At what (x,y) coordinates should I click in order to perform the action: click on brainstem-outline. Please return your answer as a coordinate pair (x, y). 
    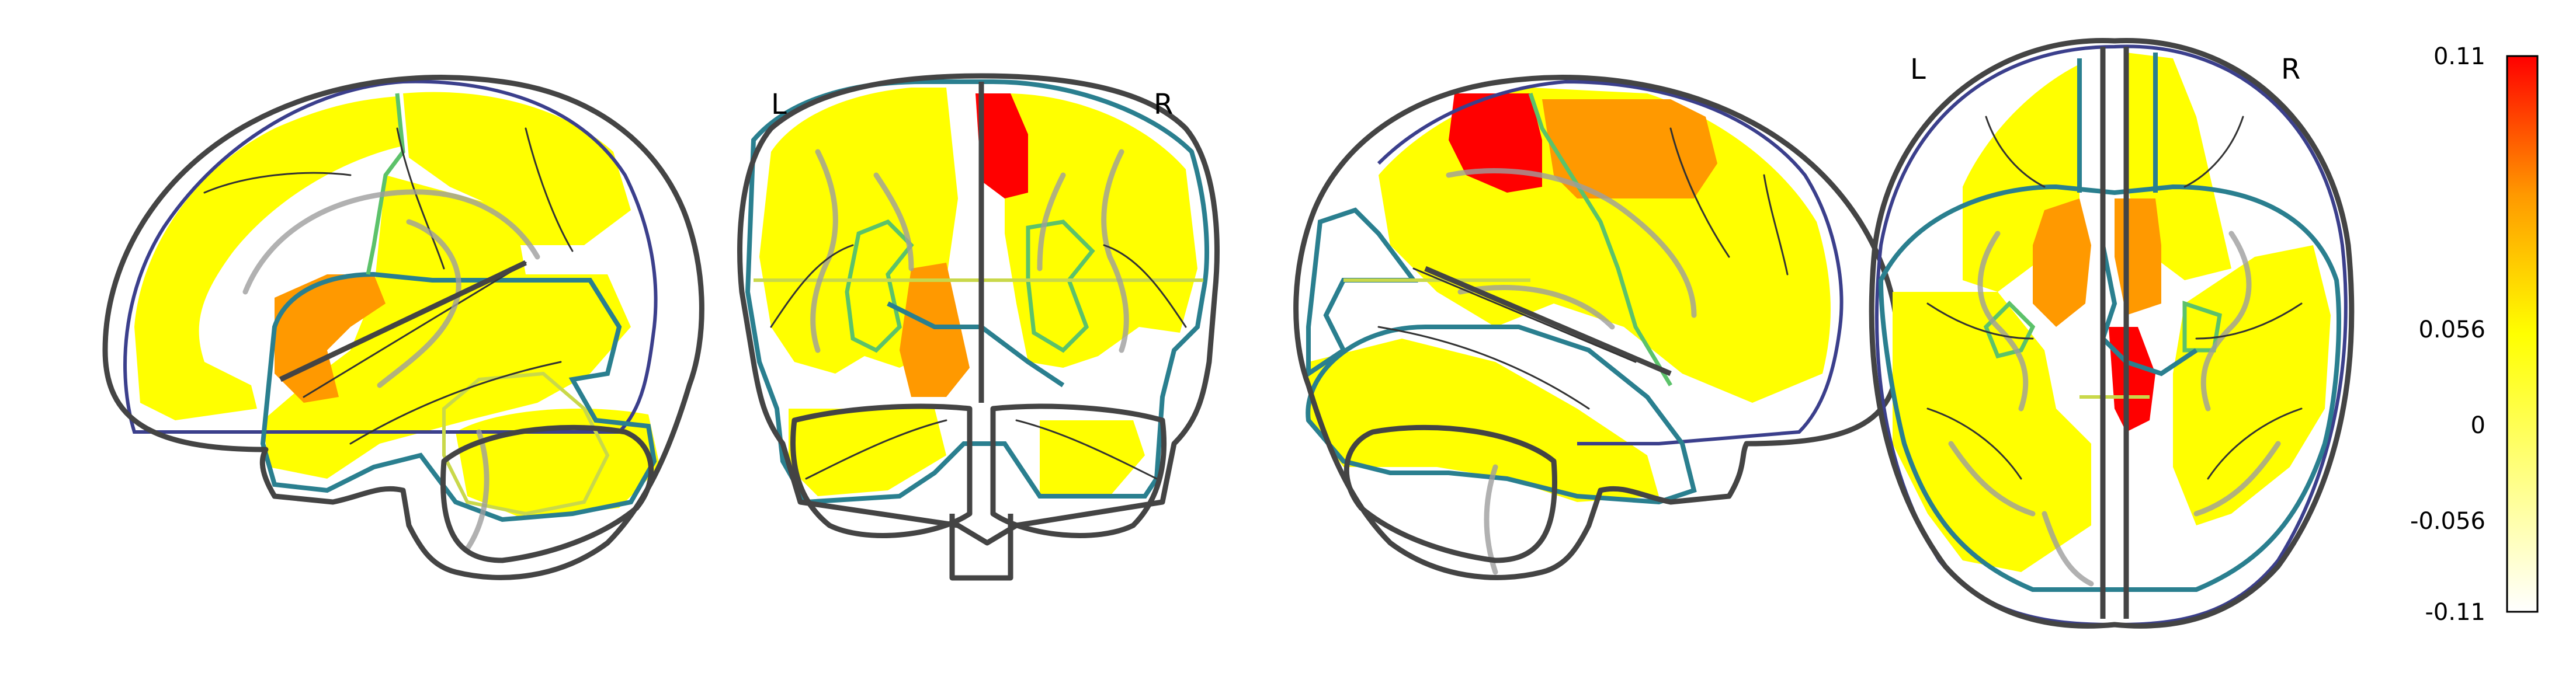
    Looking at the image, I should click on (981, 547).